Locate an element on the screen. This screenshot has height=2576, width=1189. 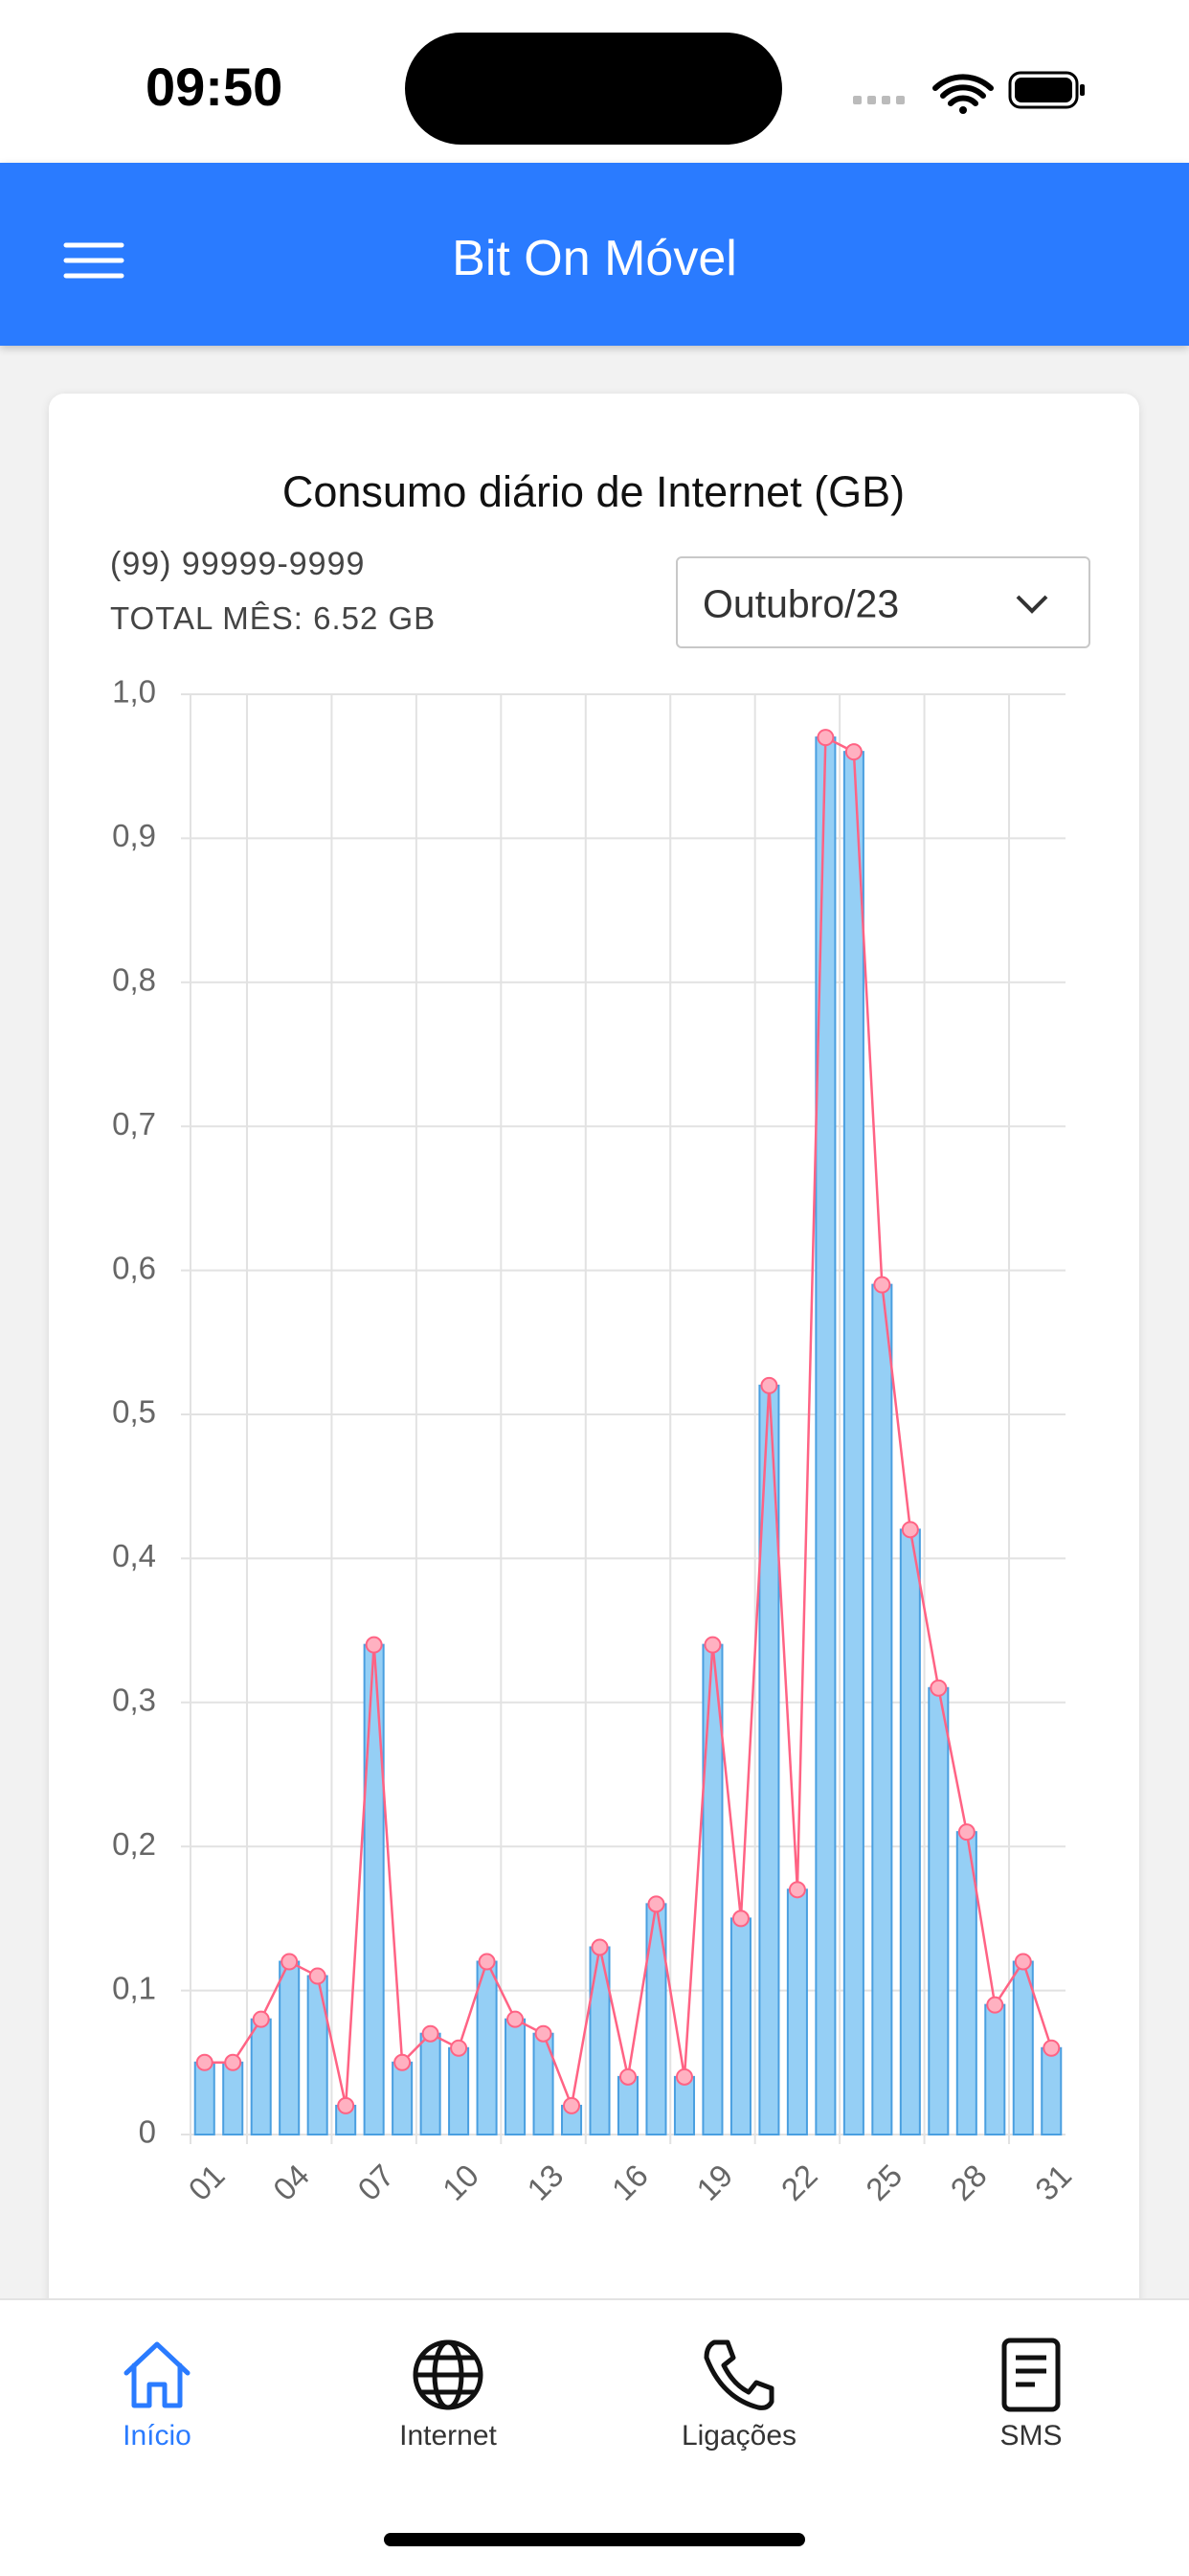
chevron-down is located at coordinates (1032, 604).